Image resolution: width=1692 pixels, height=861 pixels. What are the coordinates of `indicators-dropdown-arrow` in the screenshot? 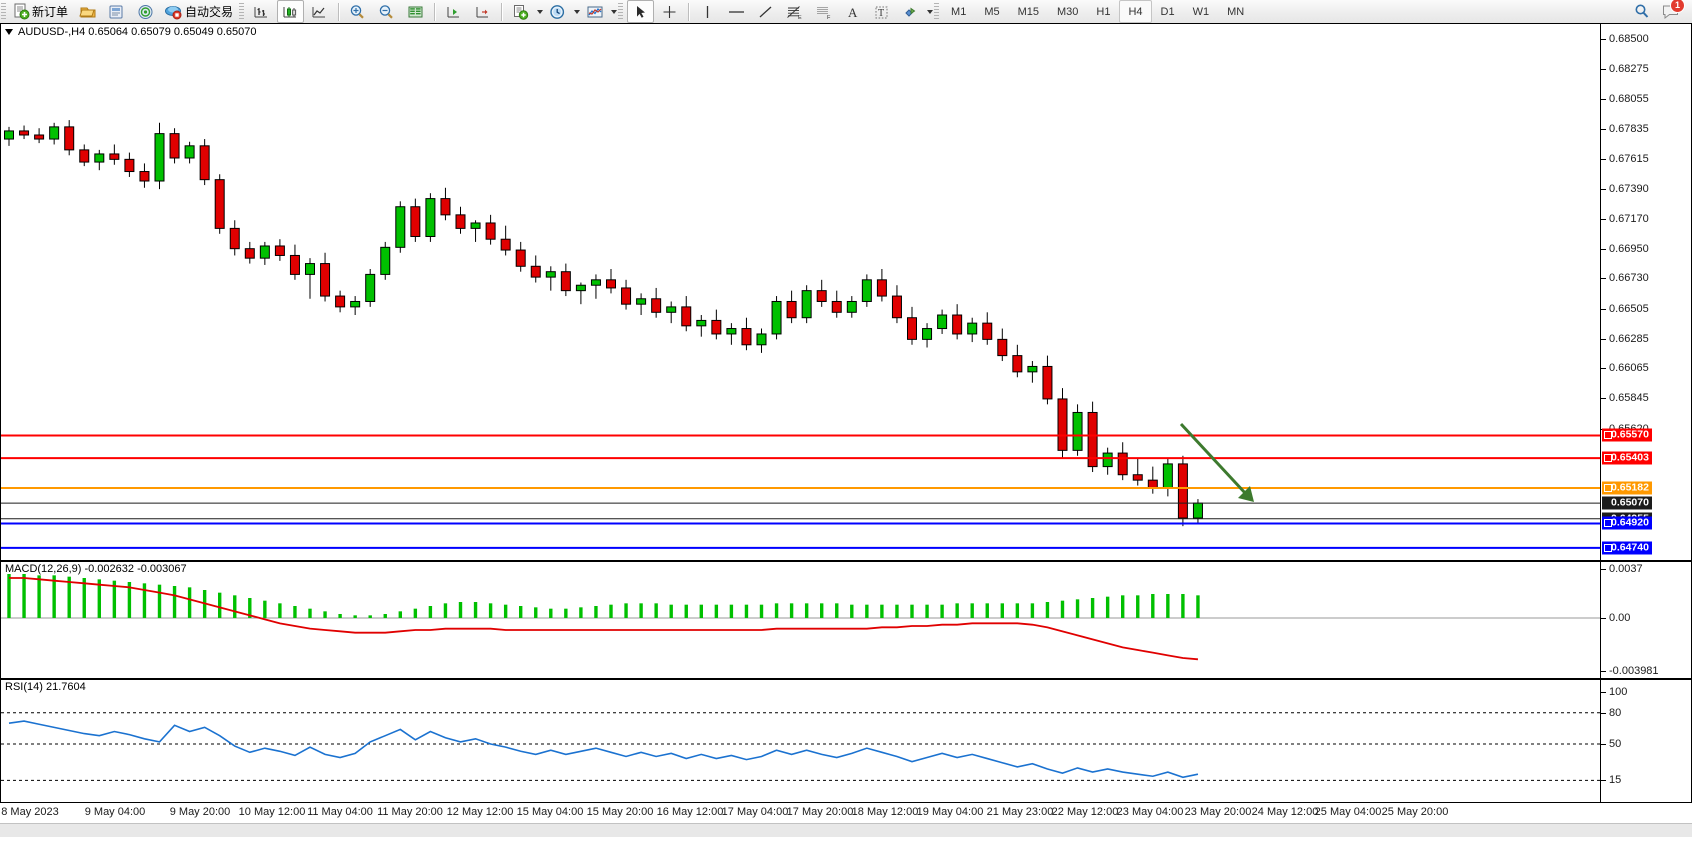 It's located at (614, 11).